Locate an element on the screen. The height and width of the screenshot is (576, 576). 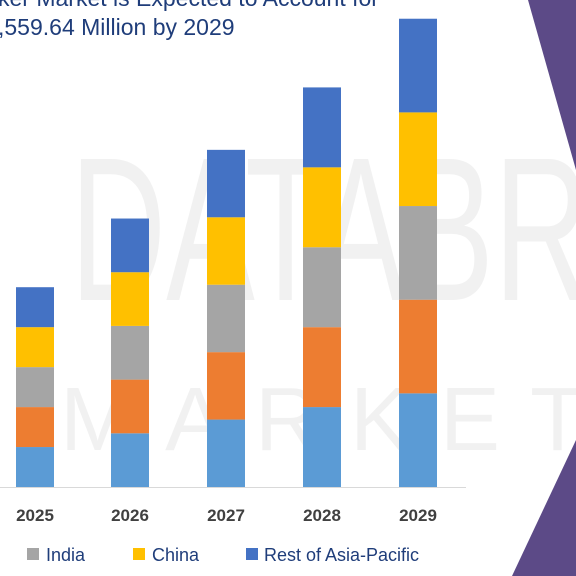
legend-swatch-china is located at coordinates (139, 554).